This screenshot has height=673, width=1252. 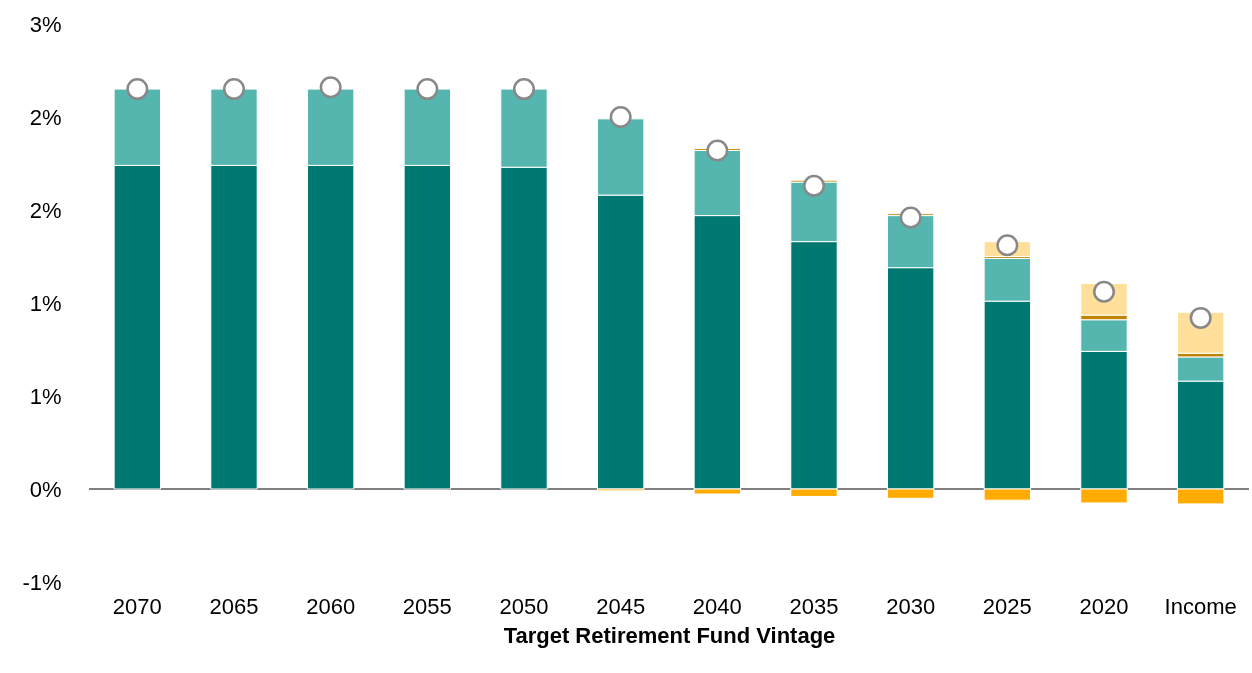 I want to click on x-axis-title: Target Retirement Fund Vintage, so click(x=669, y=635).